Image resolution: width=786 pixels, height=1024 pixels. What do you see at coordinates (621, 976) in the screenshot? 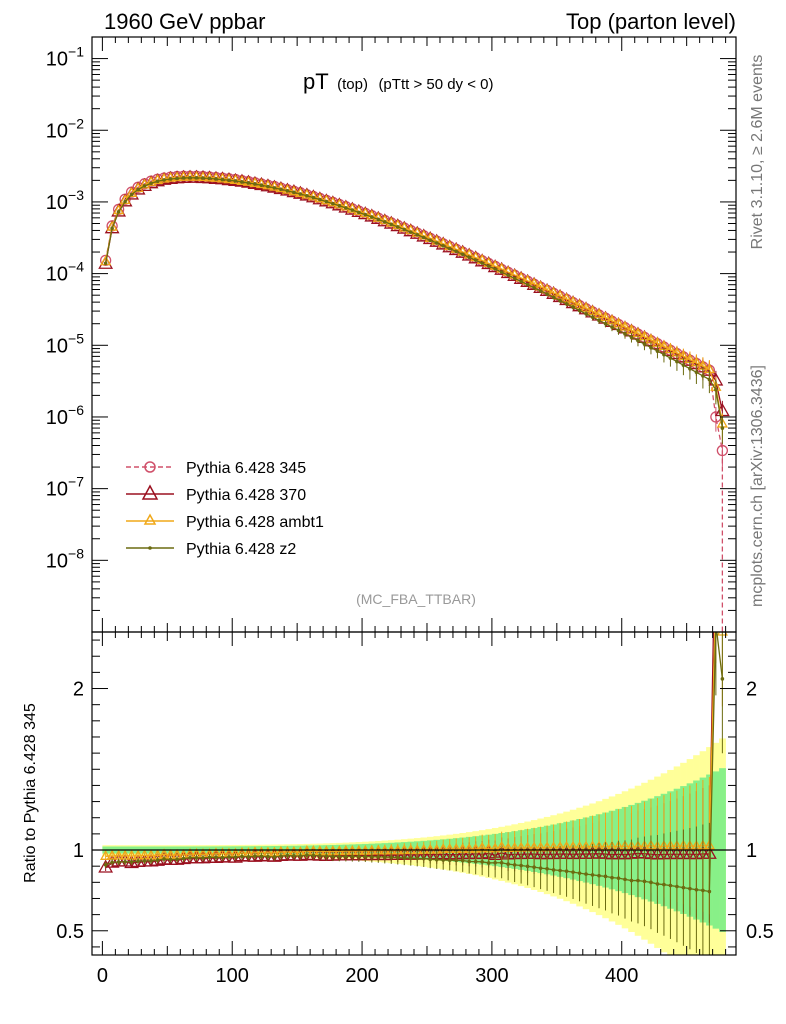
I see `x-tick-label: 400` at bounding box center [621, 976].